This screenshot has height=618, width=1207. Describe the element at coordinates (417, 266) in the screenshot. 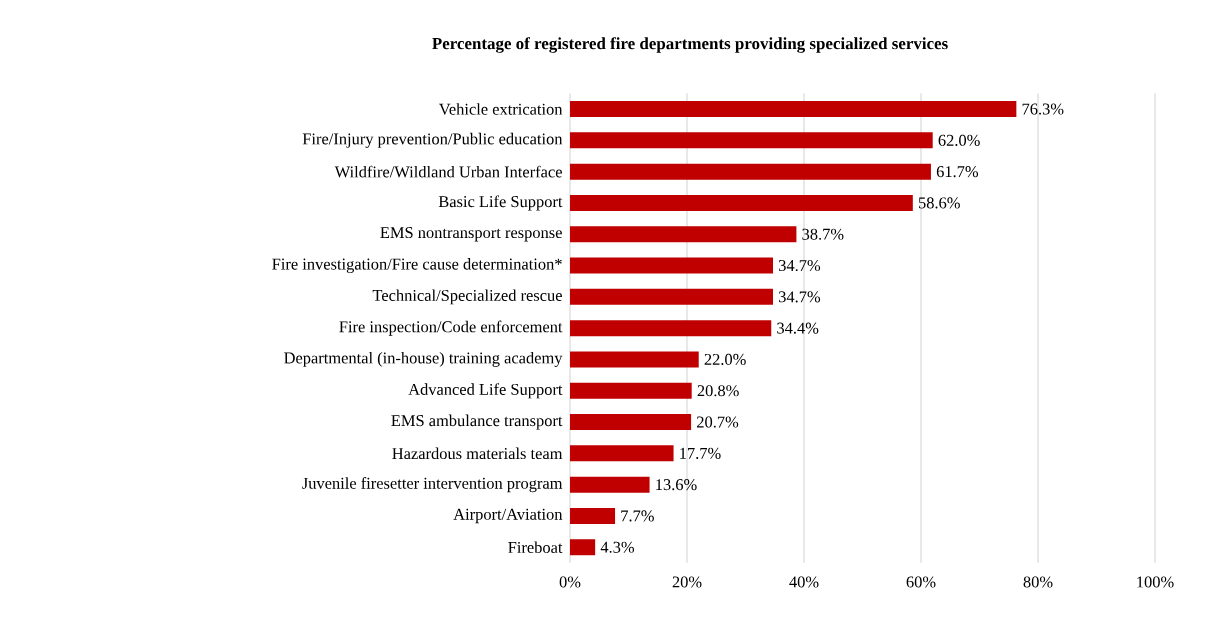

I see `y-tick-label: Fire investigation/Fire cause determination*` at that location.